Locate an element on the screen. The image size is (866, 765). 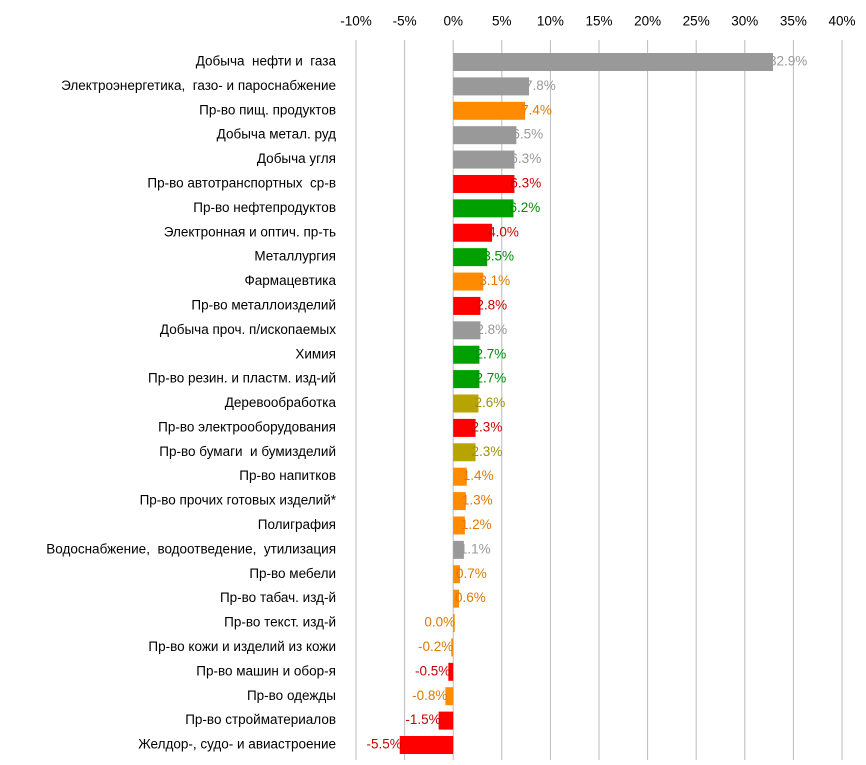
value-label: -0.2% is located at coordinates (435, 646).